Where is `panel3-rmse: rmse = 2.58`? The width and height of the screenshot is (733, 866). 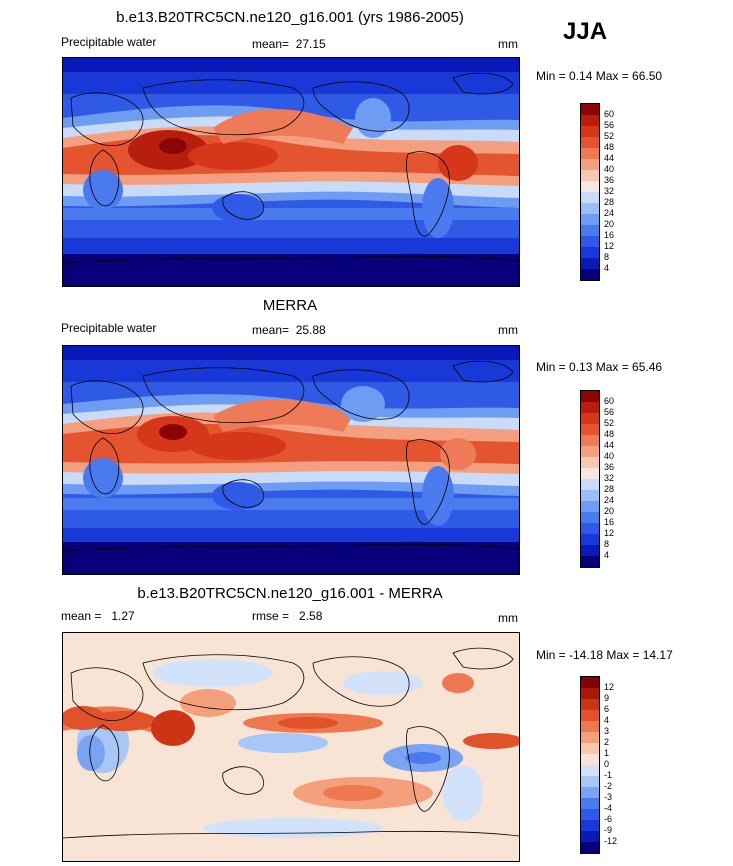 panel3-rmse: rmse = 2.58 is located at coordinates (287, 616).